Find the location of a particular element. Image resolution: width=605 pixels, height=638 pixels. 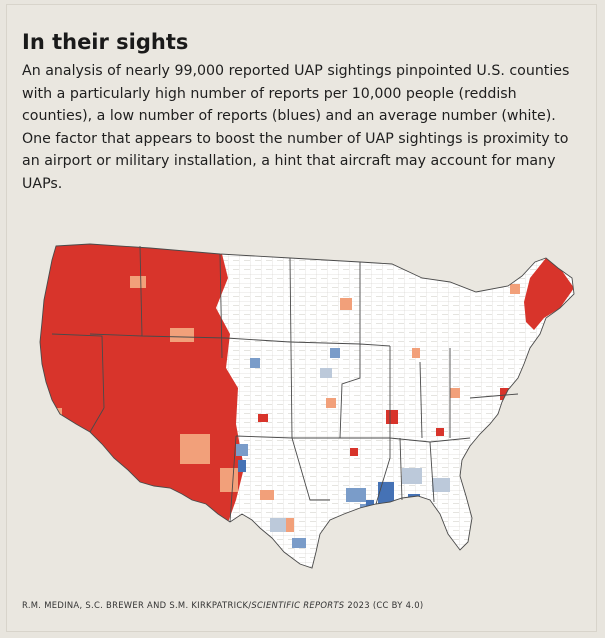

slightly-low-counties is located at coordinates (360, 450).